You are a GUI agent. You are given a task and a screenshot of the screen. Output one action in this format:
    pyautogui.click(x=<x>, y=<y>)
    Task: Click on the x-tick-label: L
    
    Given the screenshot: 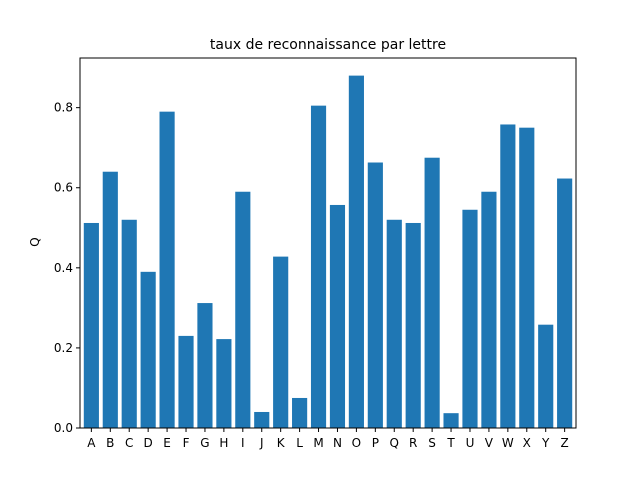 What is the action you would take?
    pyautogui.click(x=299, y=443)
    